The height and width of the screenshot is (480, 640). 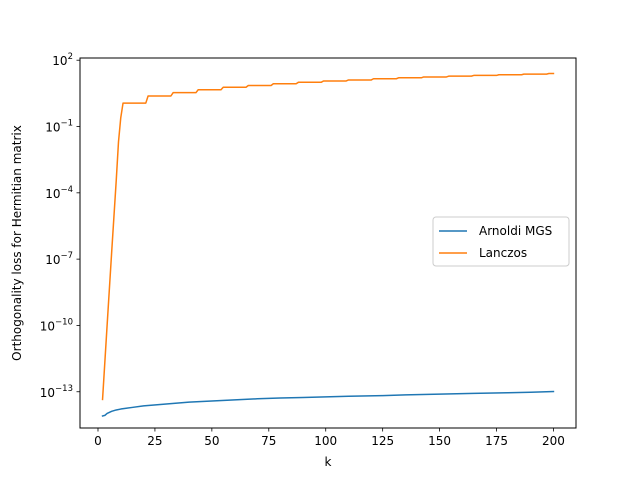 What do you see at coordinates (553, 441) in the screenshot?
I see `x-tick-label: 200` at bounding box center [553, 441].